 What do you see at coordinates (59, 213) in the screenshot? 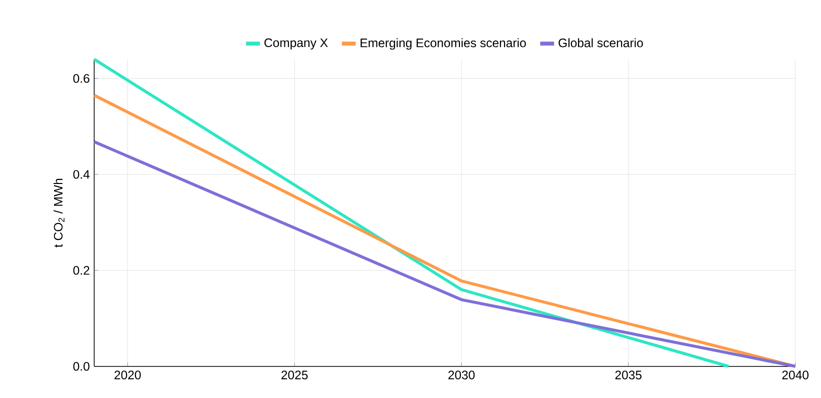
I see `y-axis-title: t CO$_{2}$ / MWh` at bounding box center [59, 213].